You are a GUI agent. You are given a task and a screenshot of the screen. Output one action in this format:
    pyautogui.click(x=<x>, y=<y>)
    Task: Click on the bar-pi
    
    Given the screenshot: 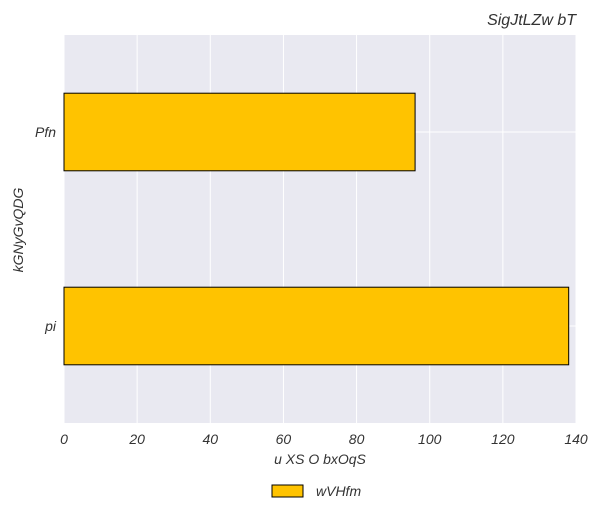 What is the action you would take?
    pyautogui.click(x=316, y=326)
    